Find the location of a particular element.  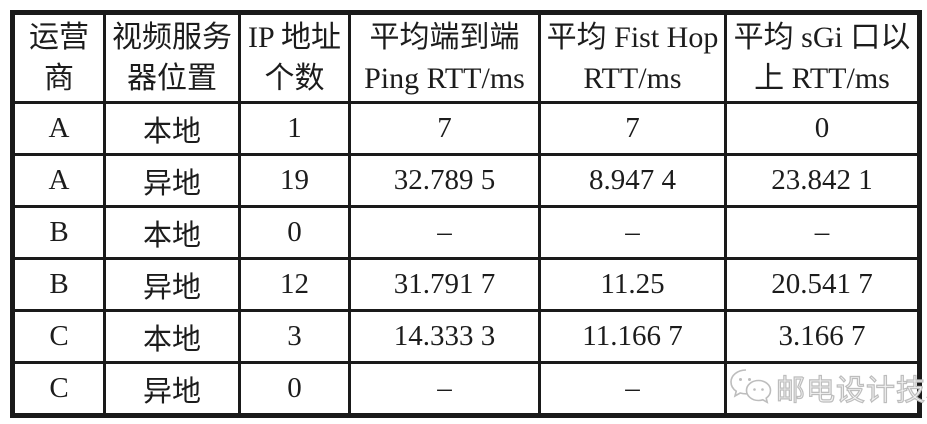

cell-sgi-rtt: – is located at coordinates (822, 232).